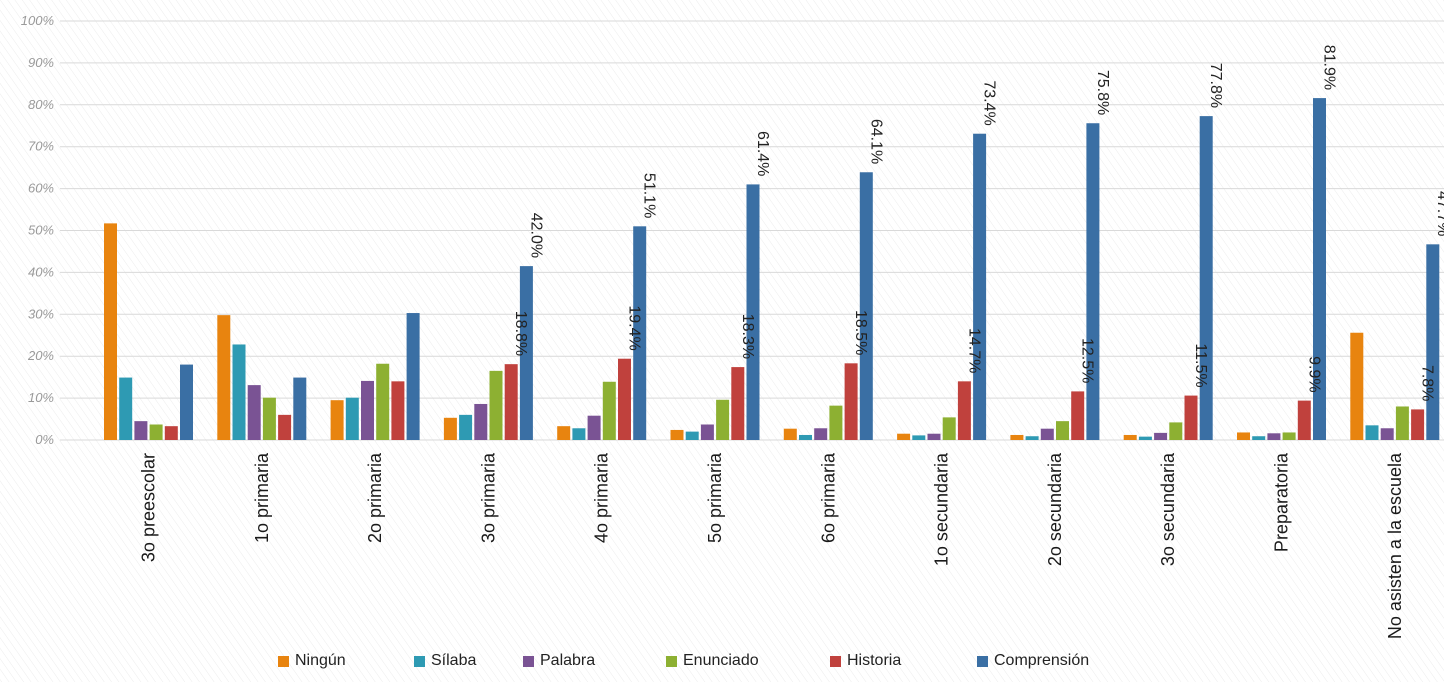  What do you see at coordinates (37, 20) in the screenshot?
I see `y-tick-label: 100%` at bounding box center [37, 20].